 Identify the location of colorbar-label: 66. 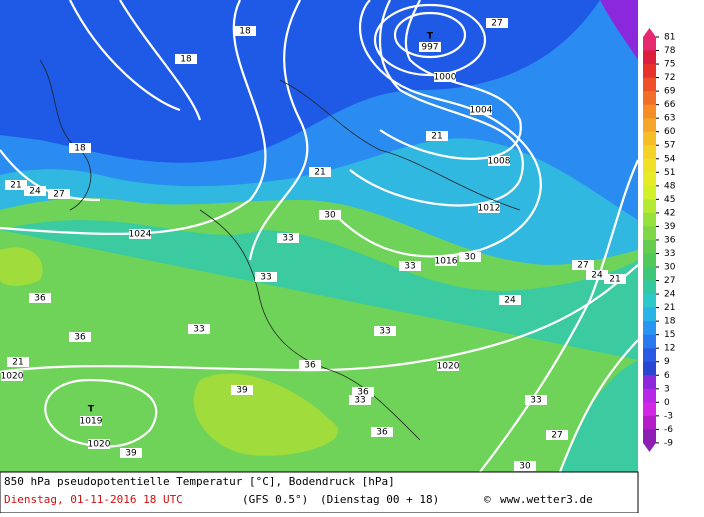
(670, 105).